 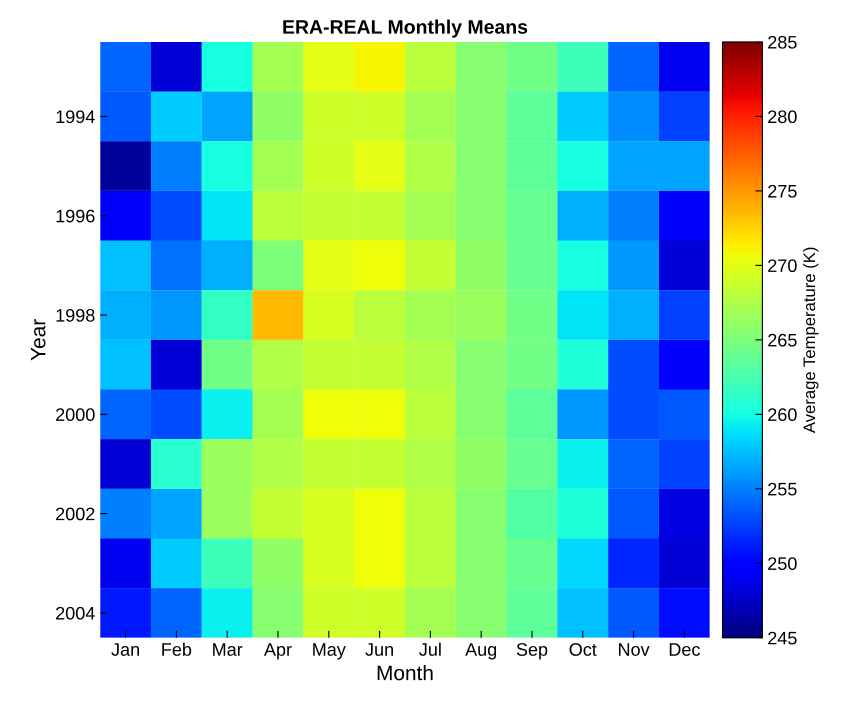 What do you see at coordinates (75, 613) in the screenshot?
I see `y-tick-label: 2004` at bounding box center [75, 613].